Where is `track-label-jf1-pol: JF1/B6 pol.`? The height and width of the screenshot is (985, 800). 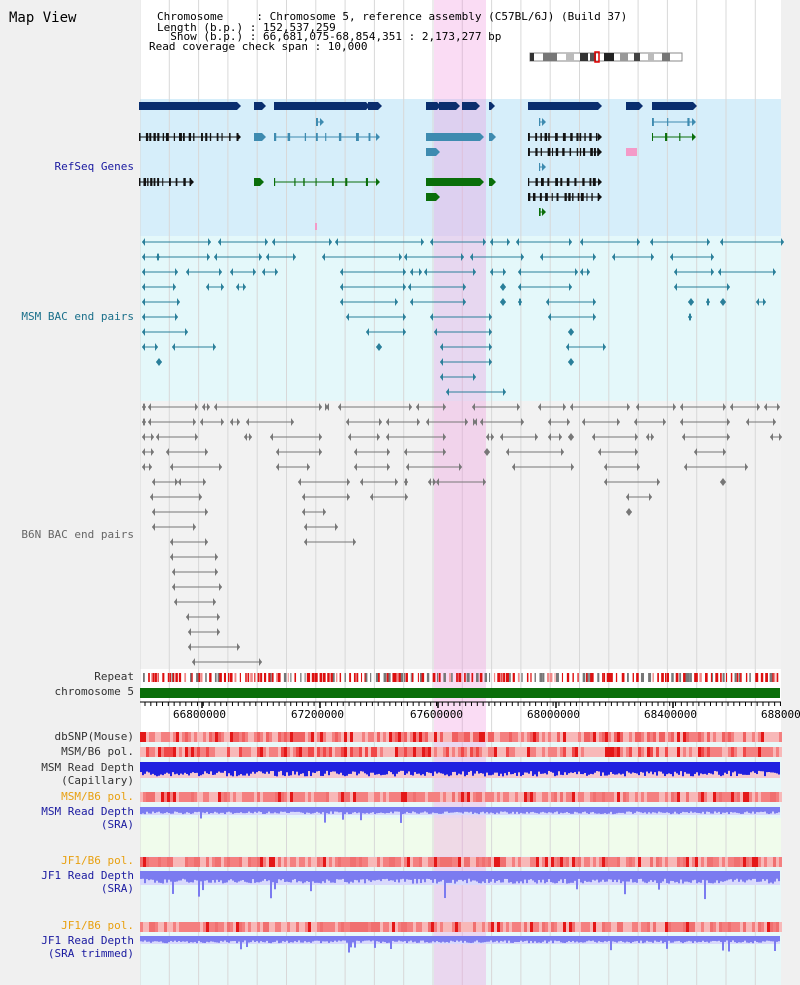 track-label-jf1-pol: JF1/B6 pol. is located at coordinates (97, 860).